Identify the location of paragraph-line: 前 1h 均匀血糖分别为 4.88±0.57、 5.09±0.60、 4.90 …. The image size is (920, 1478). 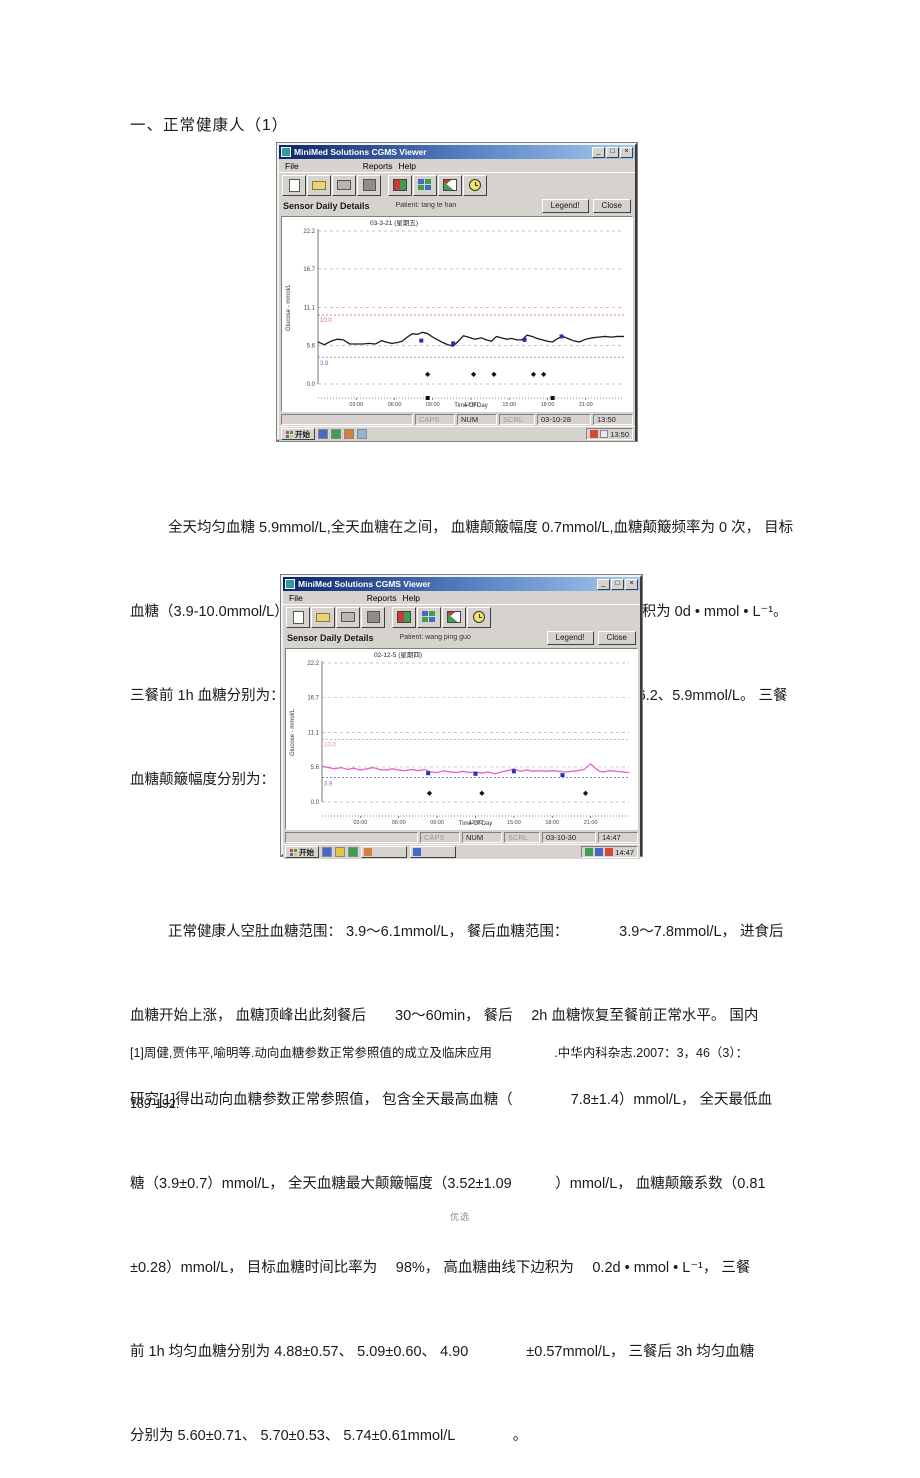
(442, 1352).